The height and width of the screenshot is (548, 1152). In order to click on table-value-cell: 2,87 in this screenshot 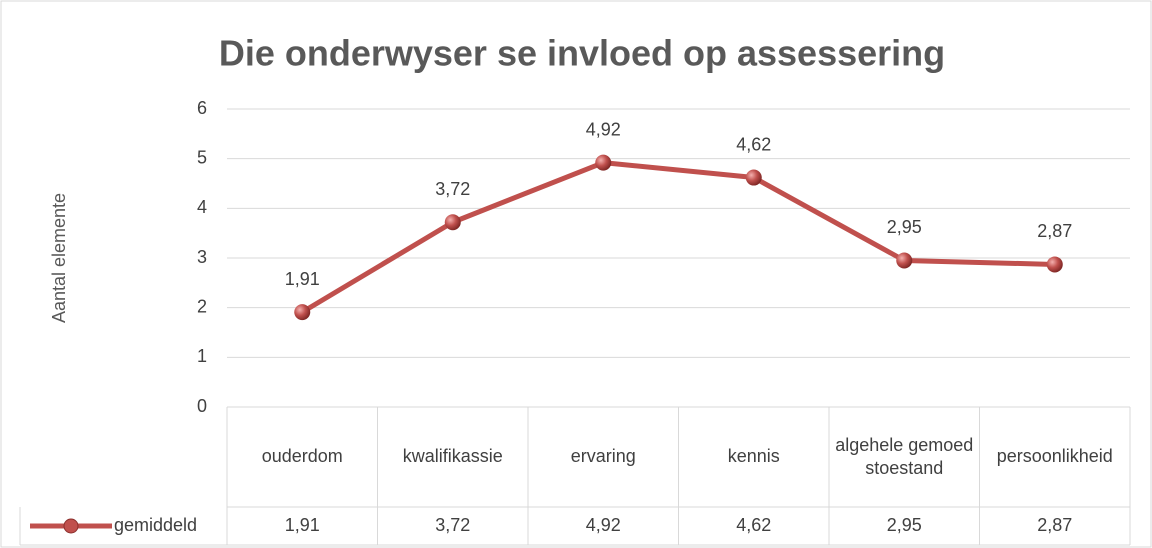, I will do `click(1055, 525)`.